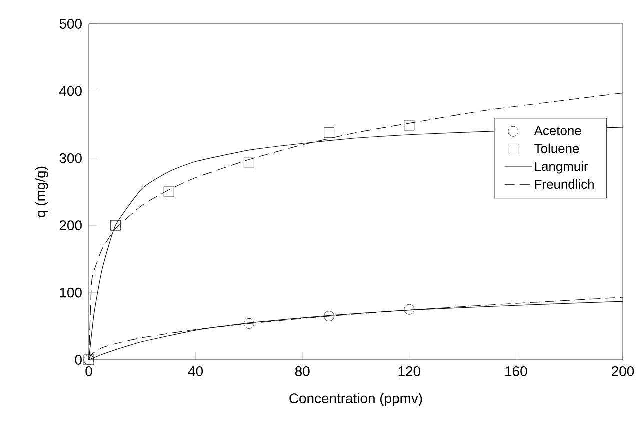 The image size is (643, 430). What do you see at coordinates (71, 293) in the screenshot?
I see `y-tick-label: 100` at bounding box center [71, 293].